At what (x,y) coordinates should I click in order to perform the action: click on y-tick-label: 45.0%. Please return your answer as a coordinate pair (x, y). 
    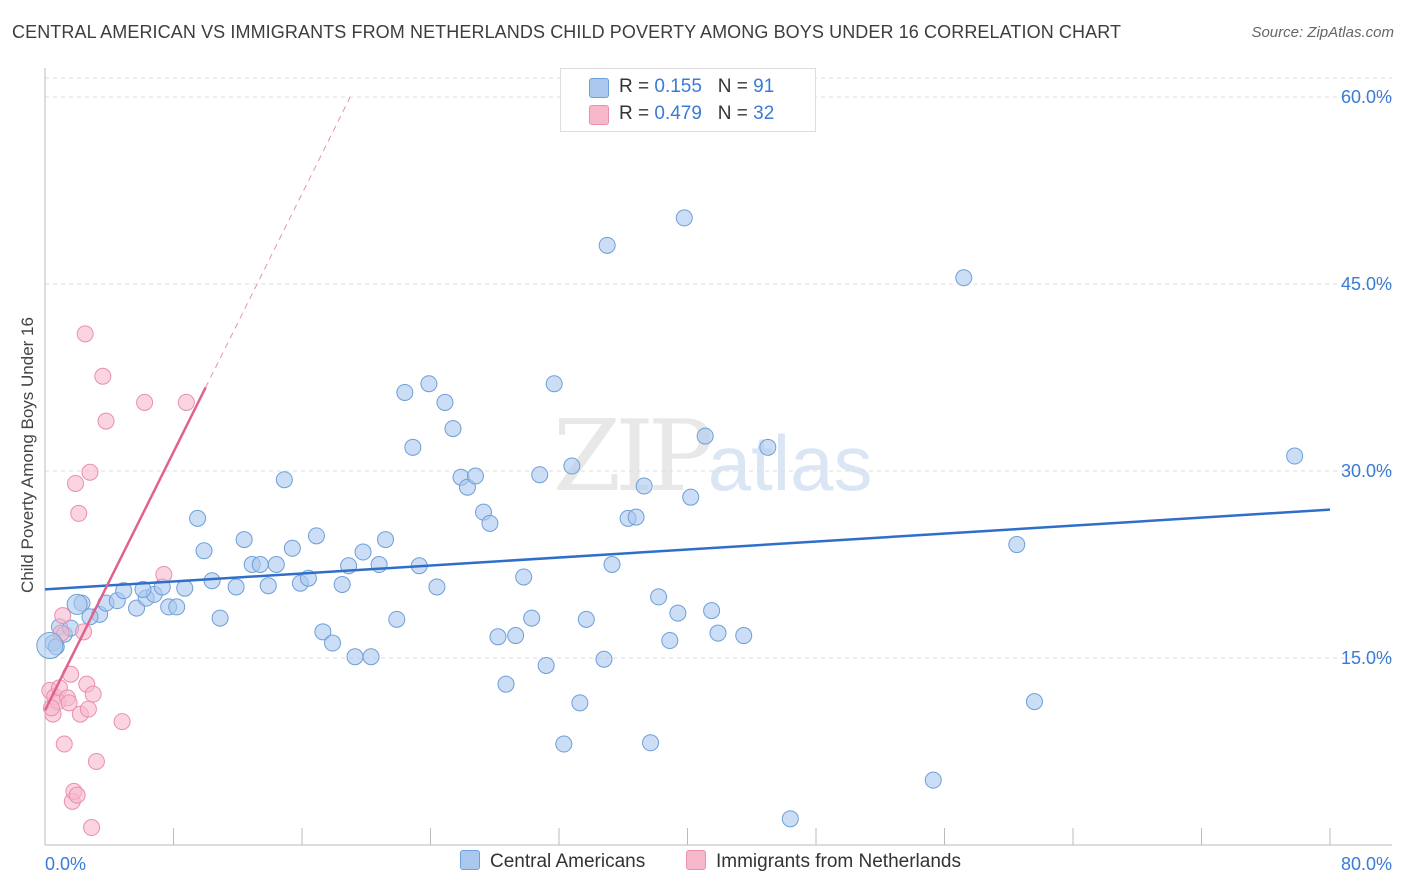
    Looking at the image, I should click on (1366, 284).